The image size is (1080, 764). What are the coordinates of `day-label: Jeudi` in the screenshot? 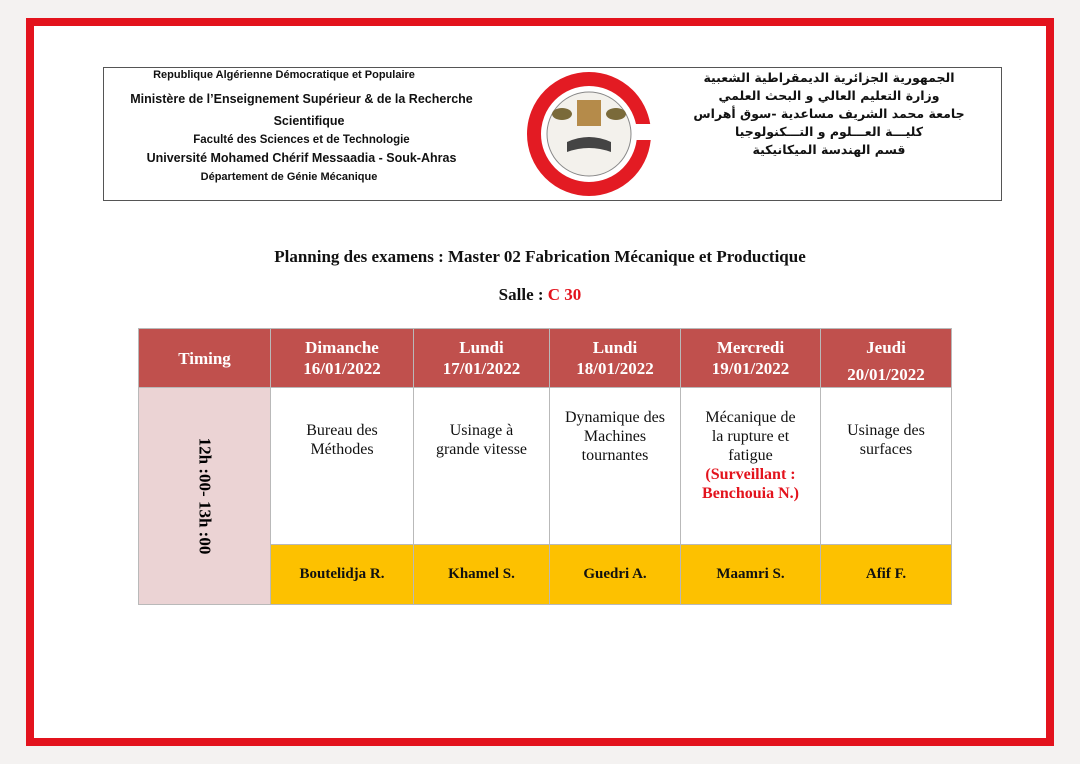 It's located at (886, 347).